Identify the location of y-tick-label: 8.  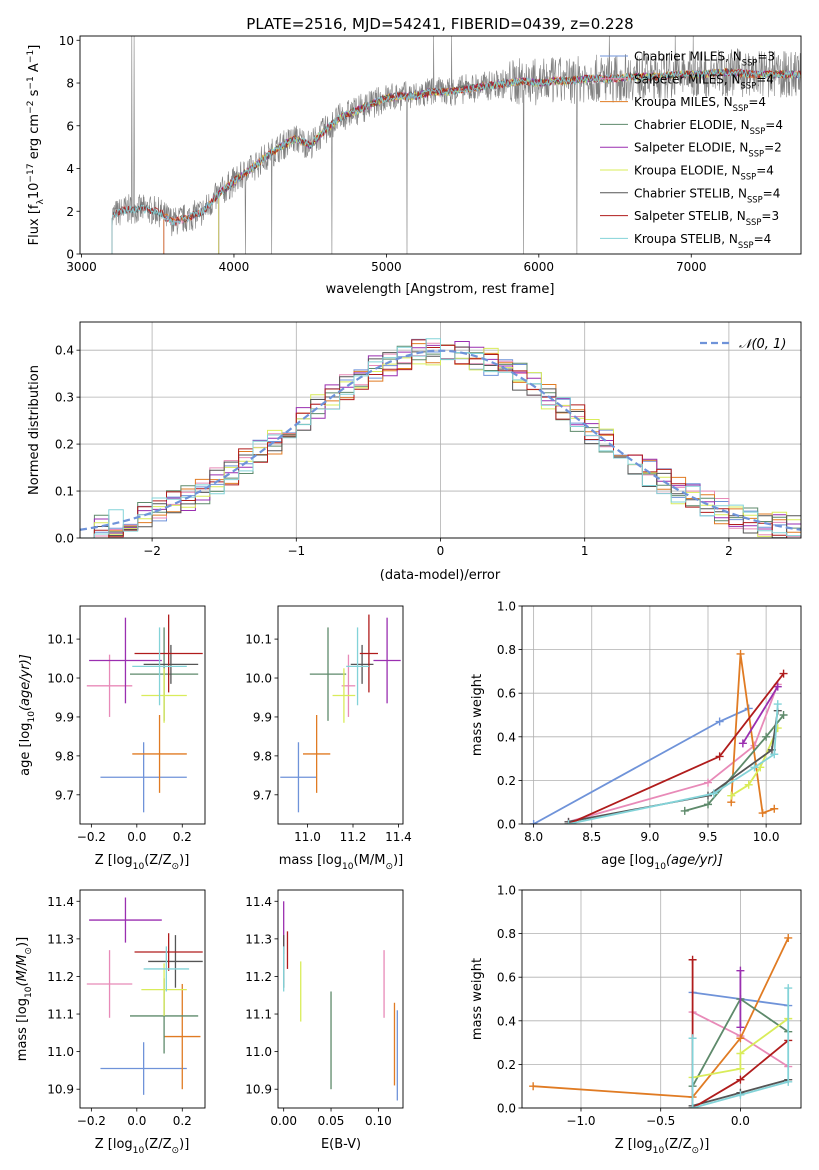
(70, 84).